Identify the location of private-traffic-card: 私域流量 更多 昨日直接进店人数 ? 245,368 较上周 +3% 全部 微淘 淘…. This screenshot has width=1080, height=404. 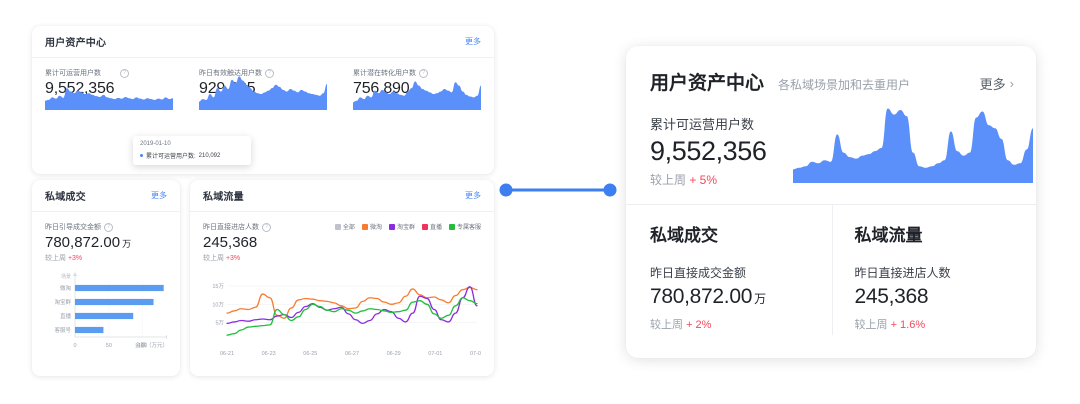
(342, 278).